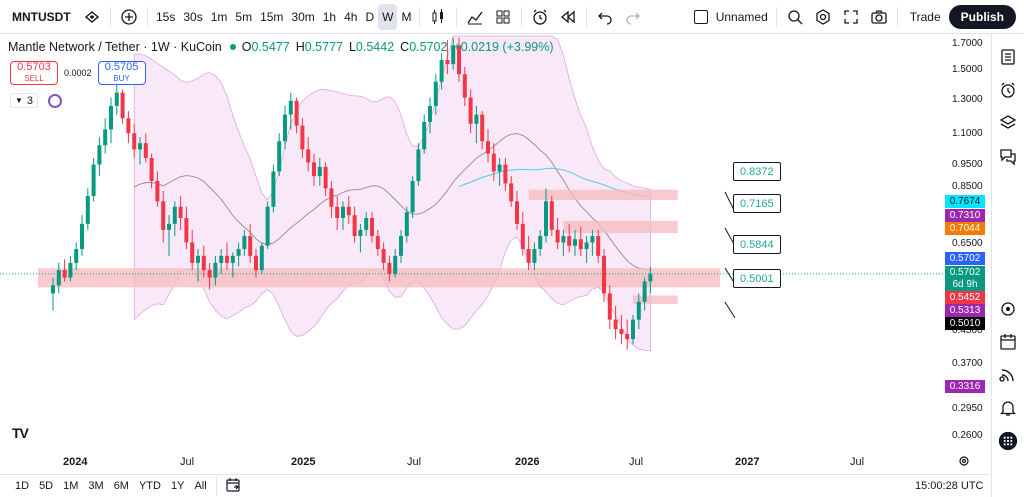 The height and width of the screenshot is (497, 1024). Describe the element at coordinates (20, 433) in the screenshot. I see `tradingview-logo: TV` at that location.